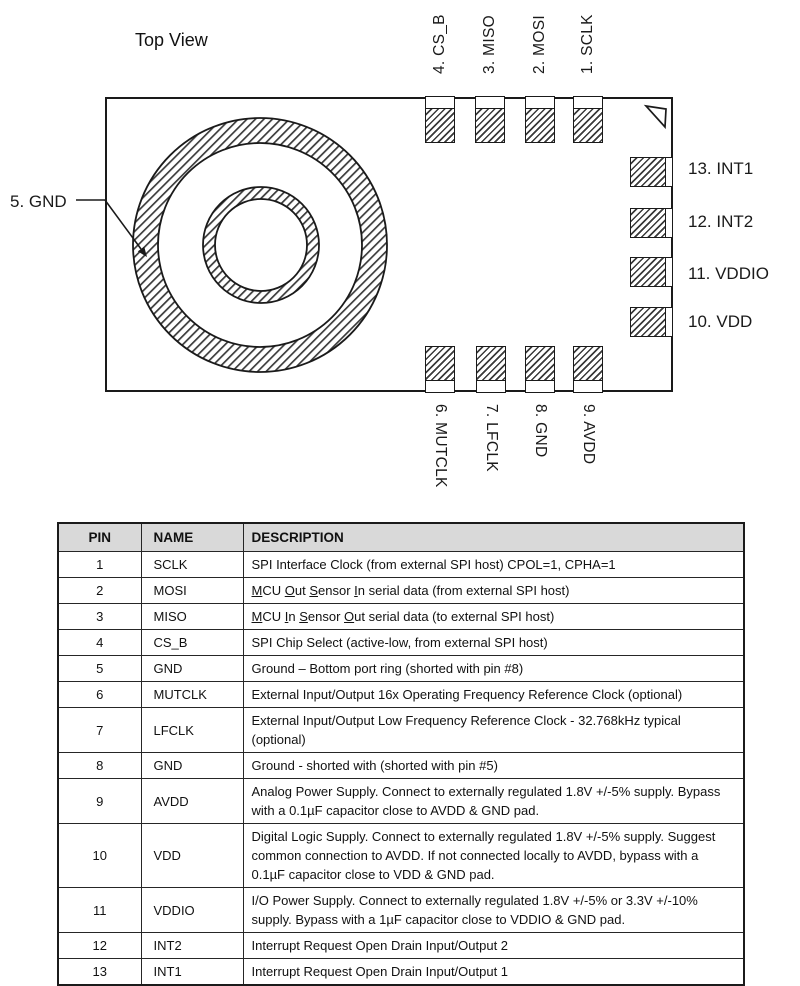 The height and width of the screenshot is (986, 800). What do you see at coordinates (99, 564) in the screenshot?
I see `pin-number-cell: 1` at bounding box center [99, 564].